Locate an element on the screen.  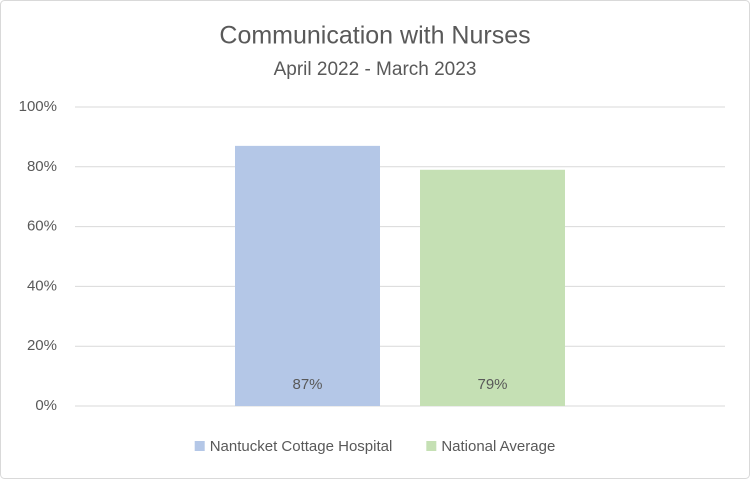
data-label: 87% is located at coordinates (307, 384).